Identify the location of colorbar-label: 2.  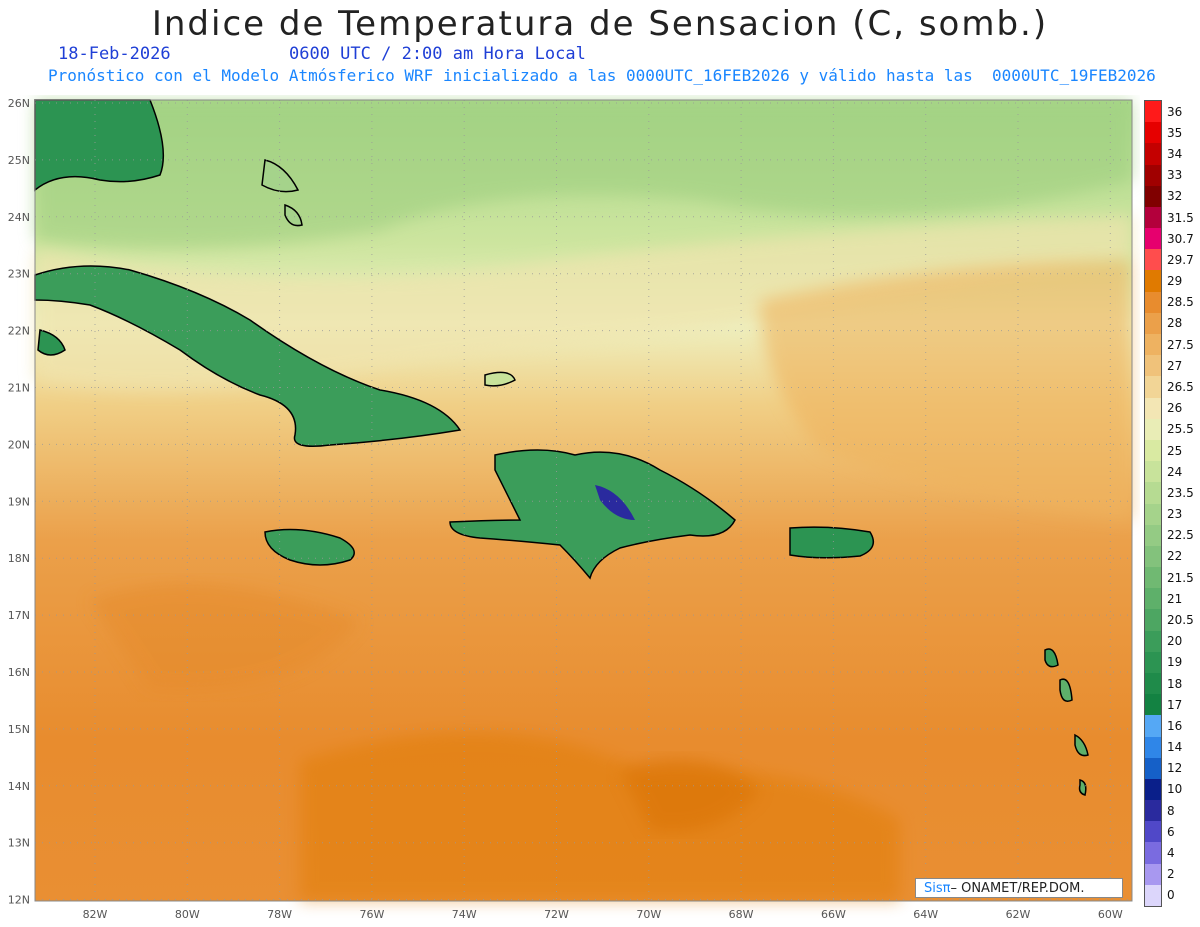
(1171, 874).